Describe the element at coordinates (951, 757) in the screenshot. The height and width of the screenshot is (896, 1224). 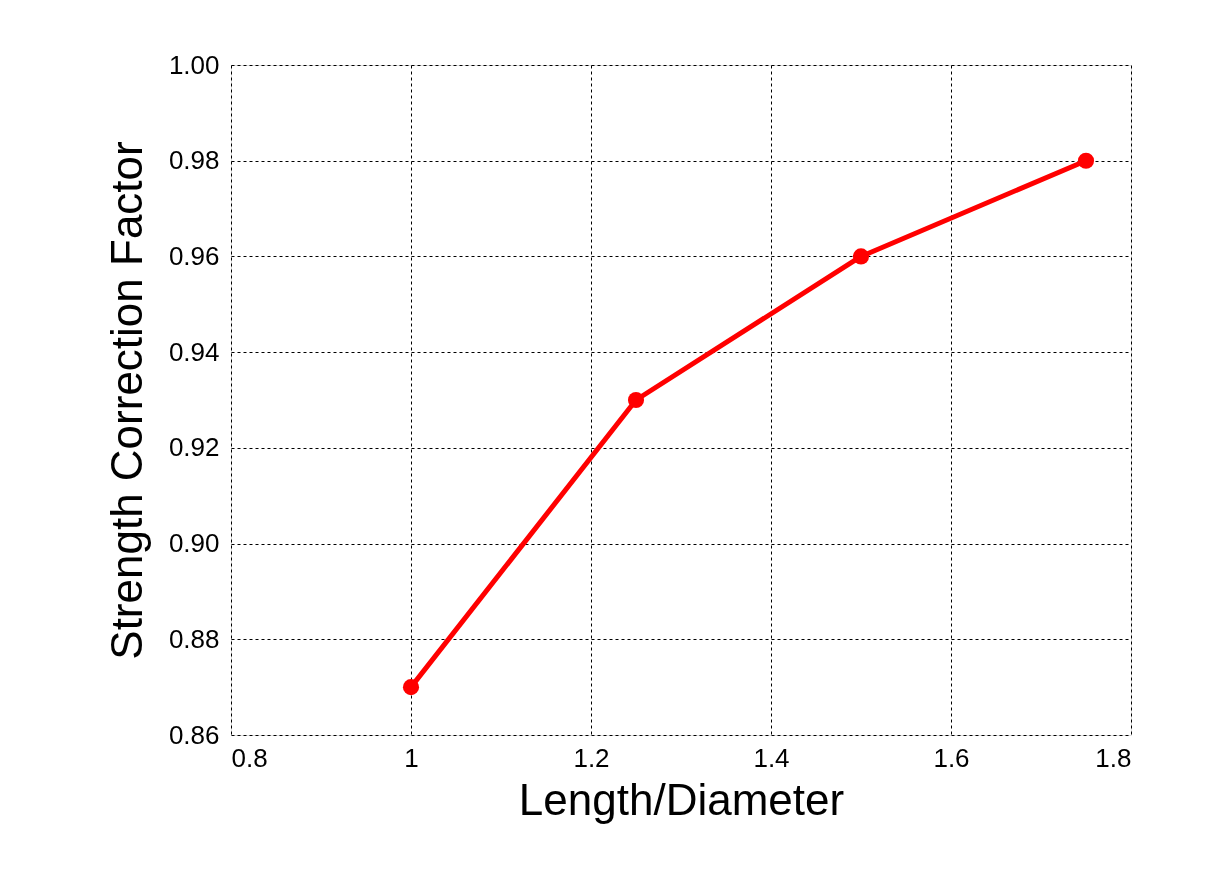
I see `x-tick-label: 1.6` at that location.